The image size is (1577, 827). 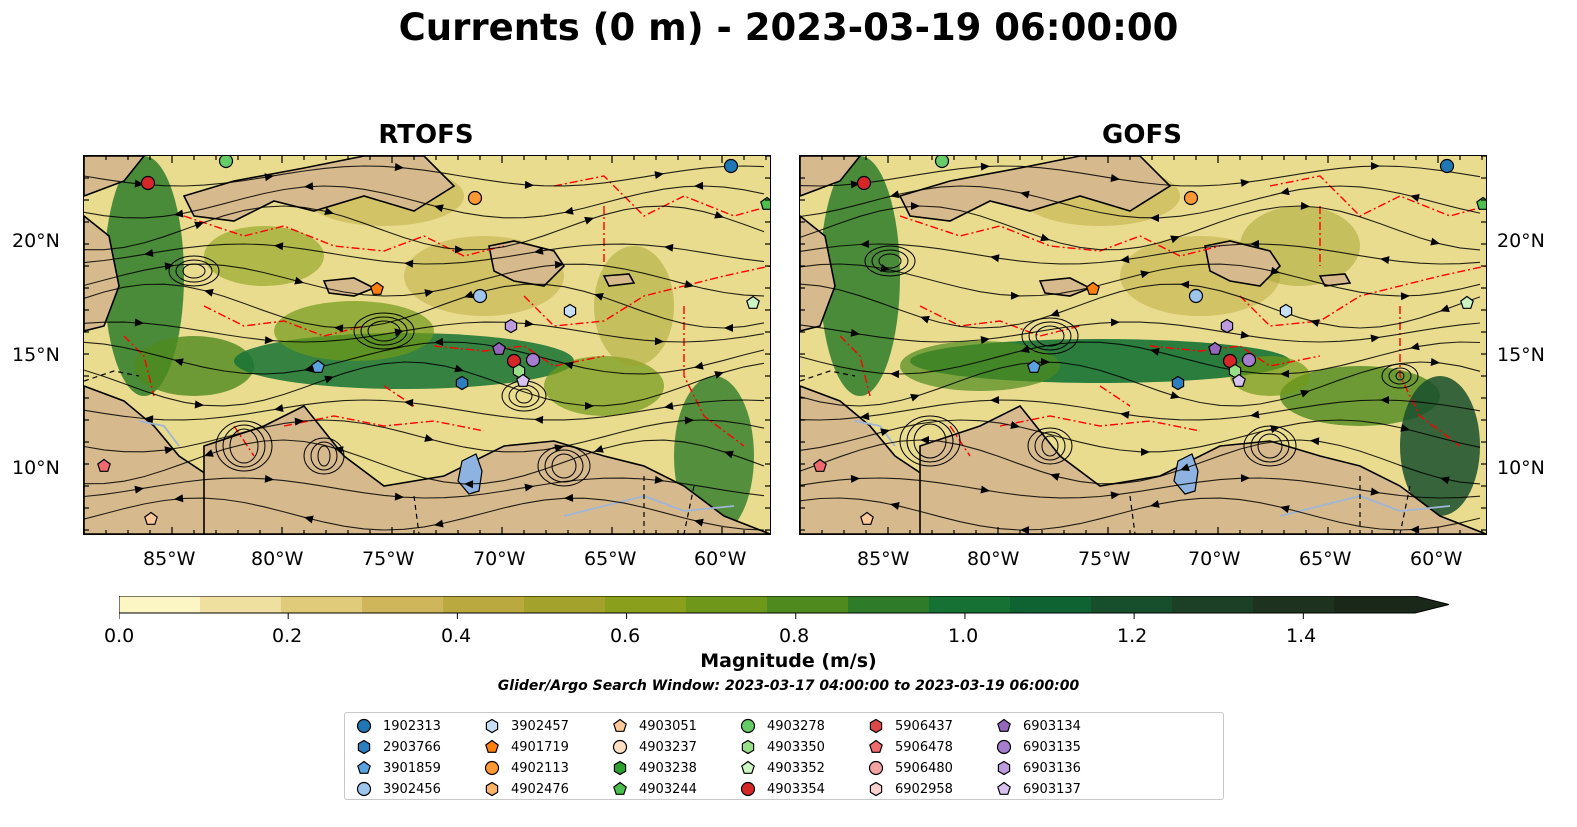 What do you see at coordinates (1142, 135) in the screenshot?
I see `panel-title-gofs: GOFS` at bounding box center [1142, 135].